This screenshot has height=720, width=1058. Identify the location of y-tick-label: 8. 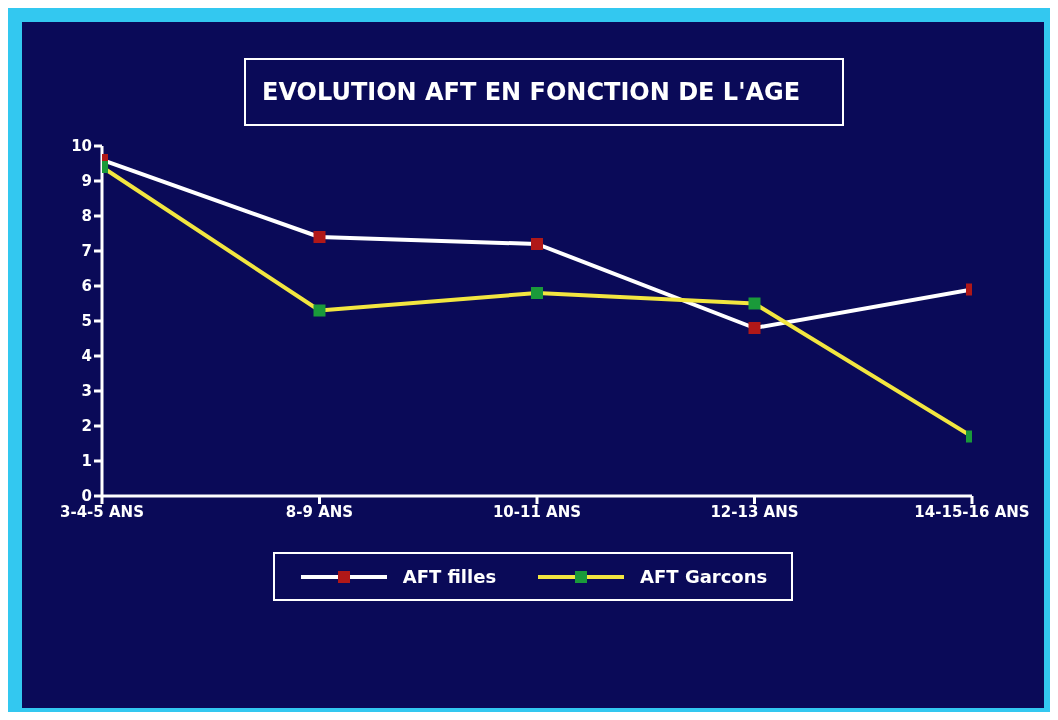
(86, 216).